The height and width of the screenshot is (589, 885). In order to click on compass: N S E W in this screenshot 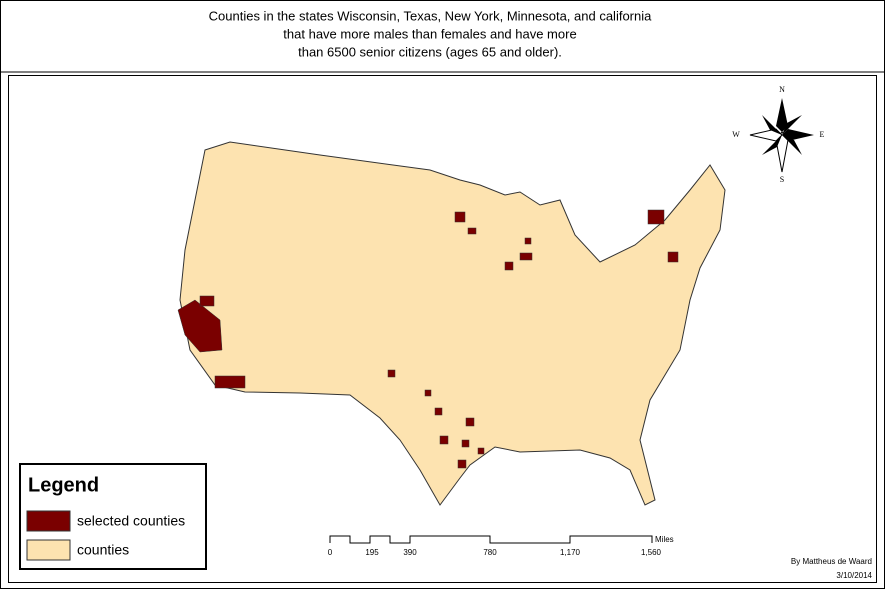, I will do `click(778, 134)`.